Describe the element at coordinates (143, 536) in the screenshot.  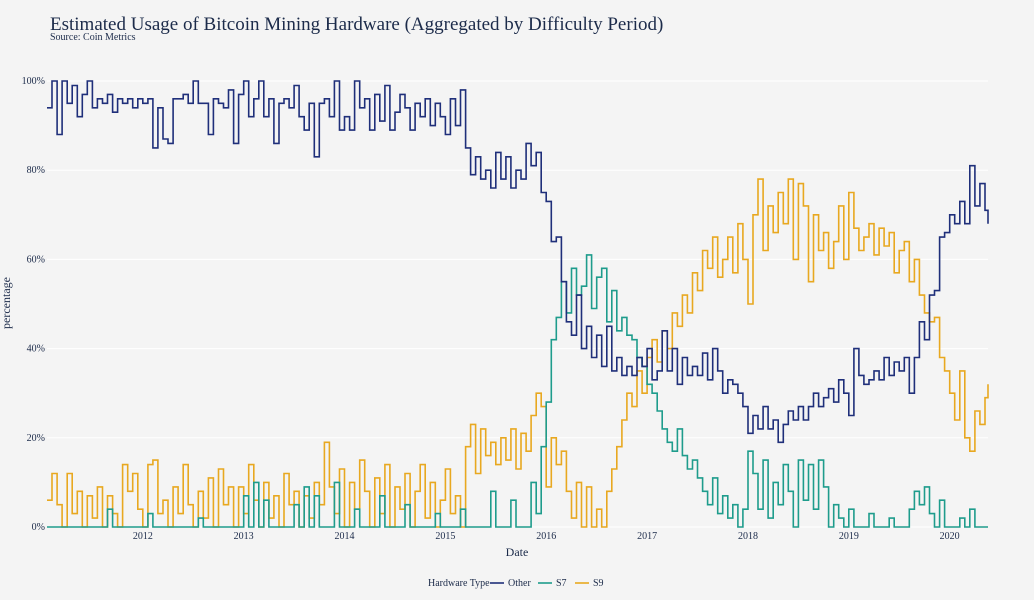
I see `x-tick-label: 2012` at that location.